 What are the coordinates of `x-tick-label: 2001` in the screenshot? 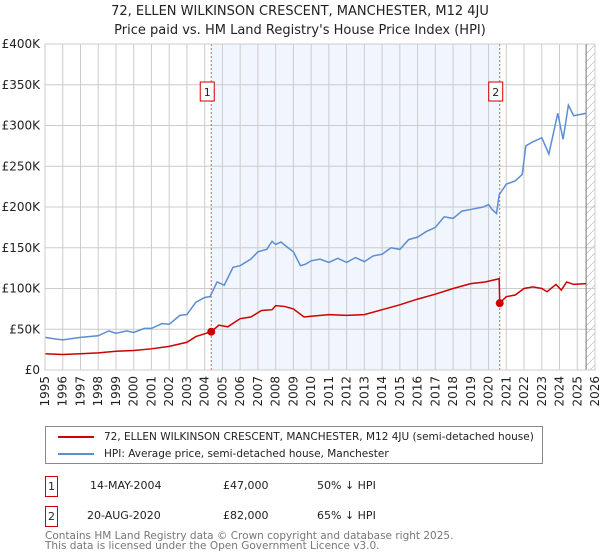 It's located at (151, 391).